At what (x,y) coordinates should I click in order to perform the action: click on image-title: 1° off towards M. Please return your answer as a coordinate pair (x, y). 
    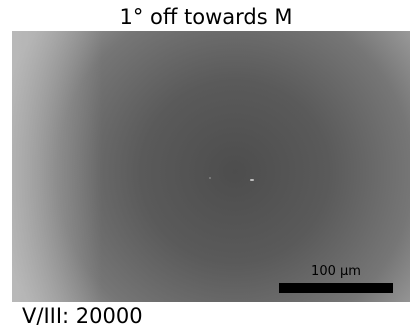
    Looking at the image, I should click on (206, 17).